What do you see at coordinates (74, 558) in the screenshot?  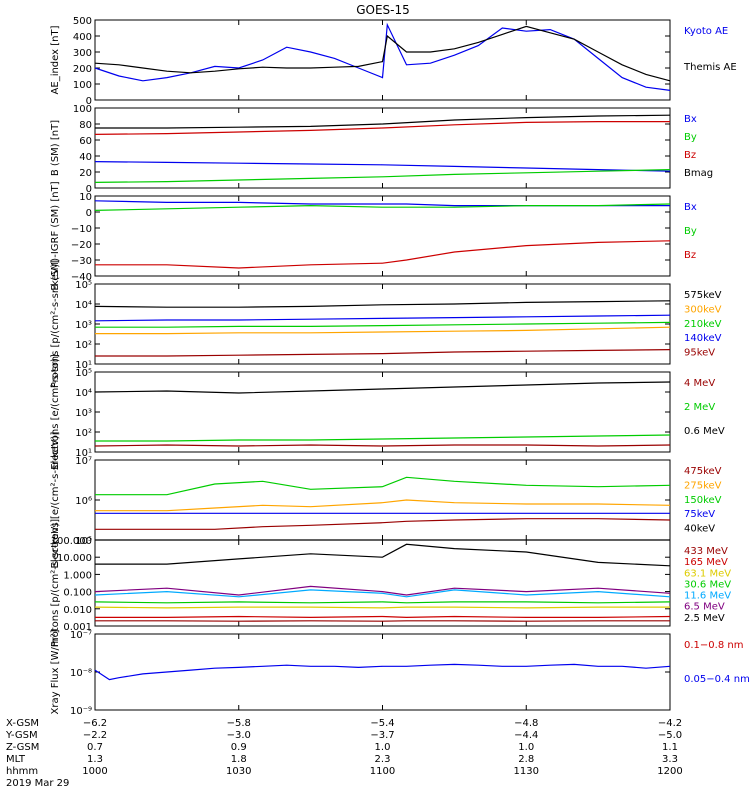 I see `ytick-label-protons2-4: 10.000` at bounding box center [74, 558].